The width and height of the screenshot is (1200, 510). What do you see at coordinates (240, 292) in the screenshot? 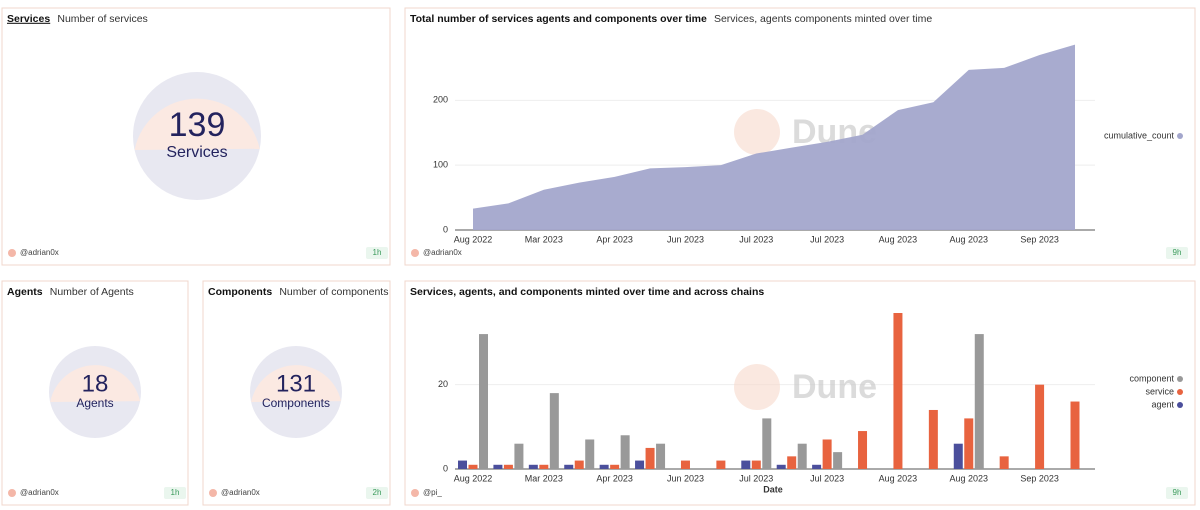
I see `panel-title: Components` at bounding box center [240, 292].